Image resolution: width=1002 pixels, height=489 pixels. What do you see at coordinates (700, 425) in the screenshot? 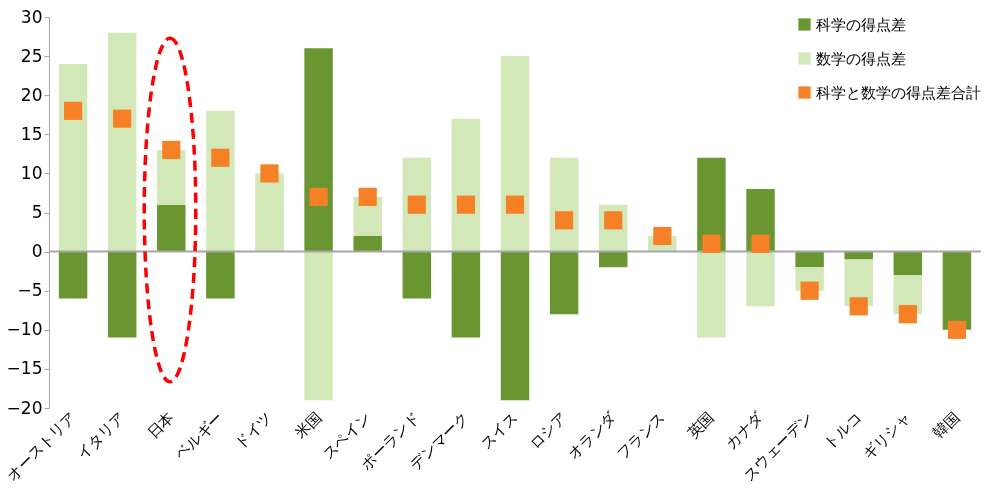
I see `x-tick-label: 英国` at bounding box center [700, 425].